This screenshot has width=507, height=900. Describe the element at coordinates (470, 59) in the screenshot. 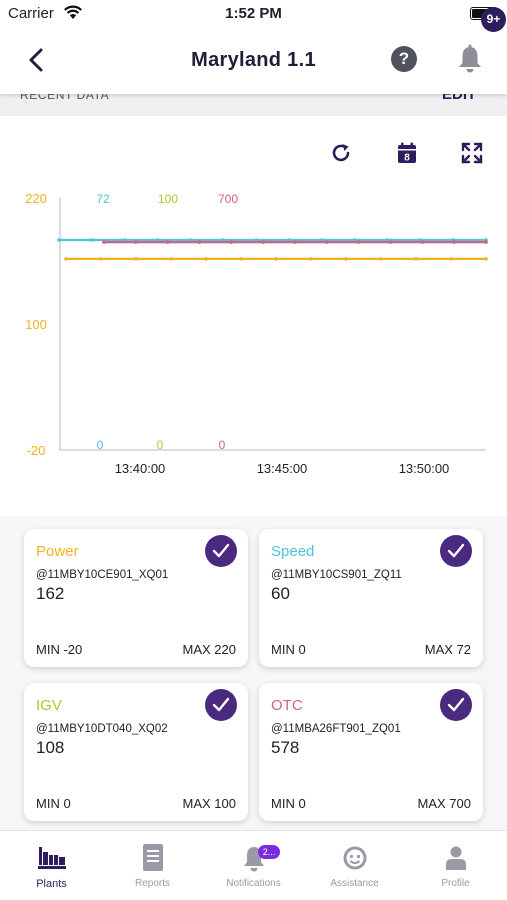

I see `notifications-bell-icon` at that location.